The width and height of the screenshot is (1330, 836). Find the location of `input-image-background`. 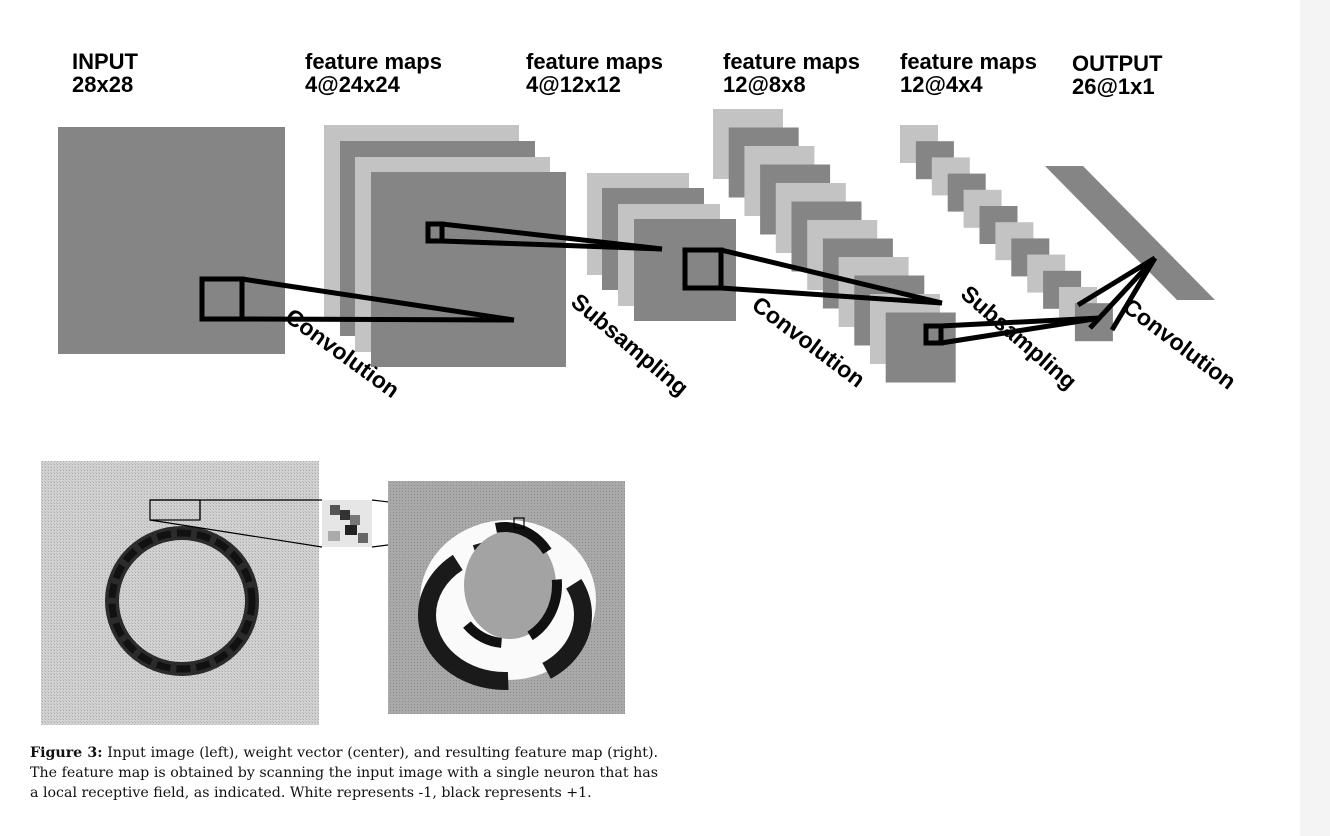

input-image-background is located at coordinates (180, 593).